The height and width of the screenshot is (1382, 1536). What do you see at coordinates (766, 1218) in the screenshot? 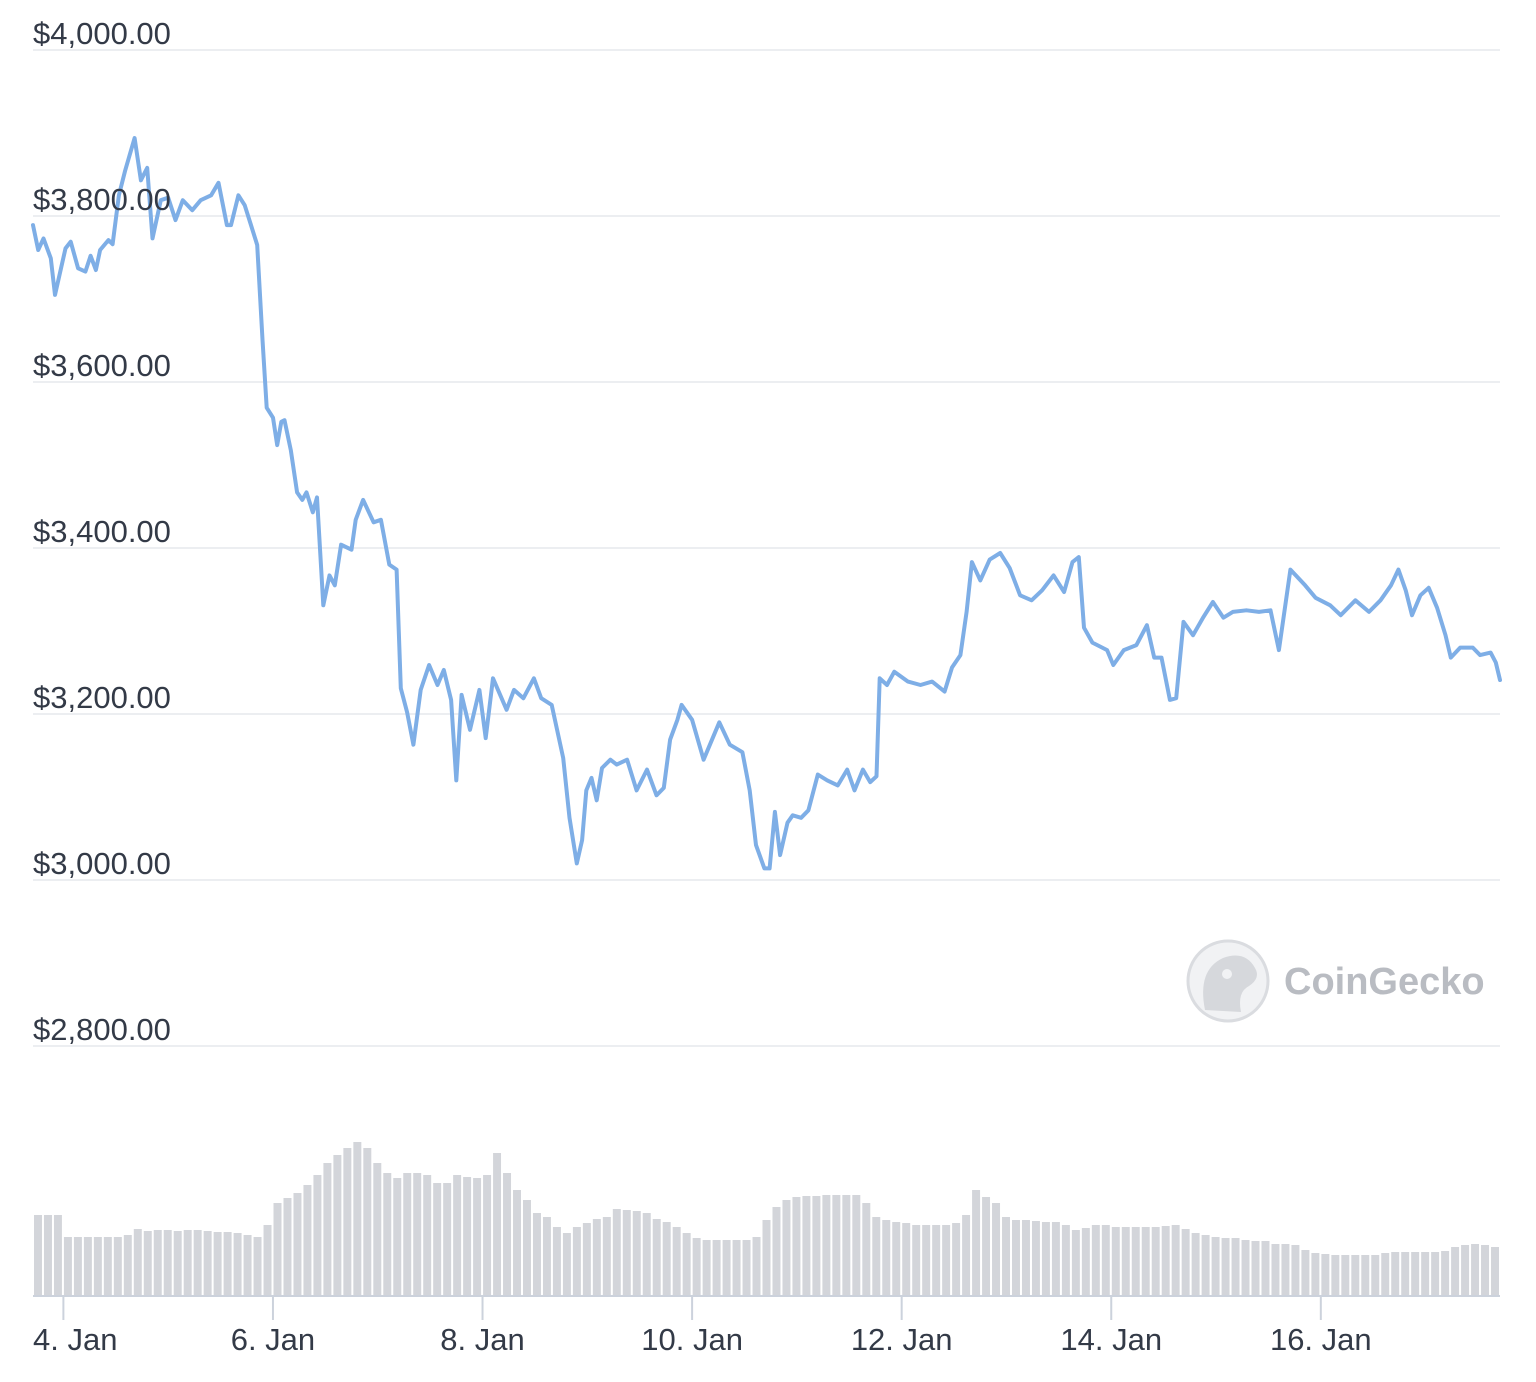
I see `volume-bars` at bounding box center [766, 1218].